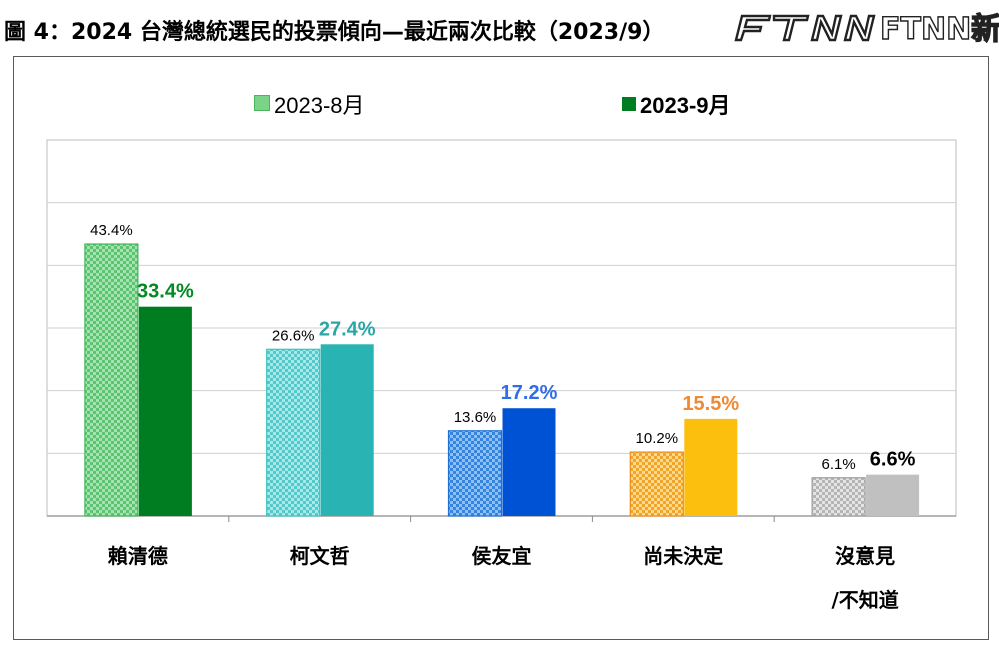  What do you see at coordinates (529, 393) in the screenshot?
I see `data-label-2023-9: 17.2%` at bounding box center [529, 393].